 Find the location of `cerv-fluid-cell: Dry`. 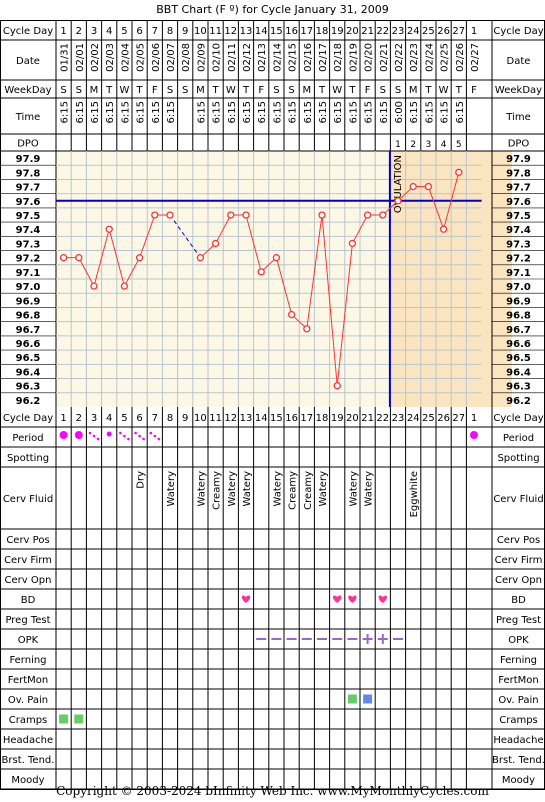

cerv-fluid-cell: Dry is located at coordinates (141, 480).